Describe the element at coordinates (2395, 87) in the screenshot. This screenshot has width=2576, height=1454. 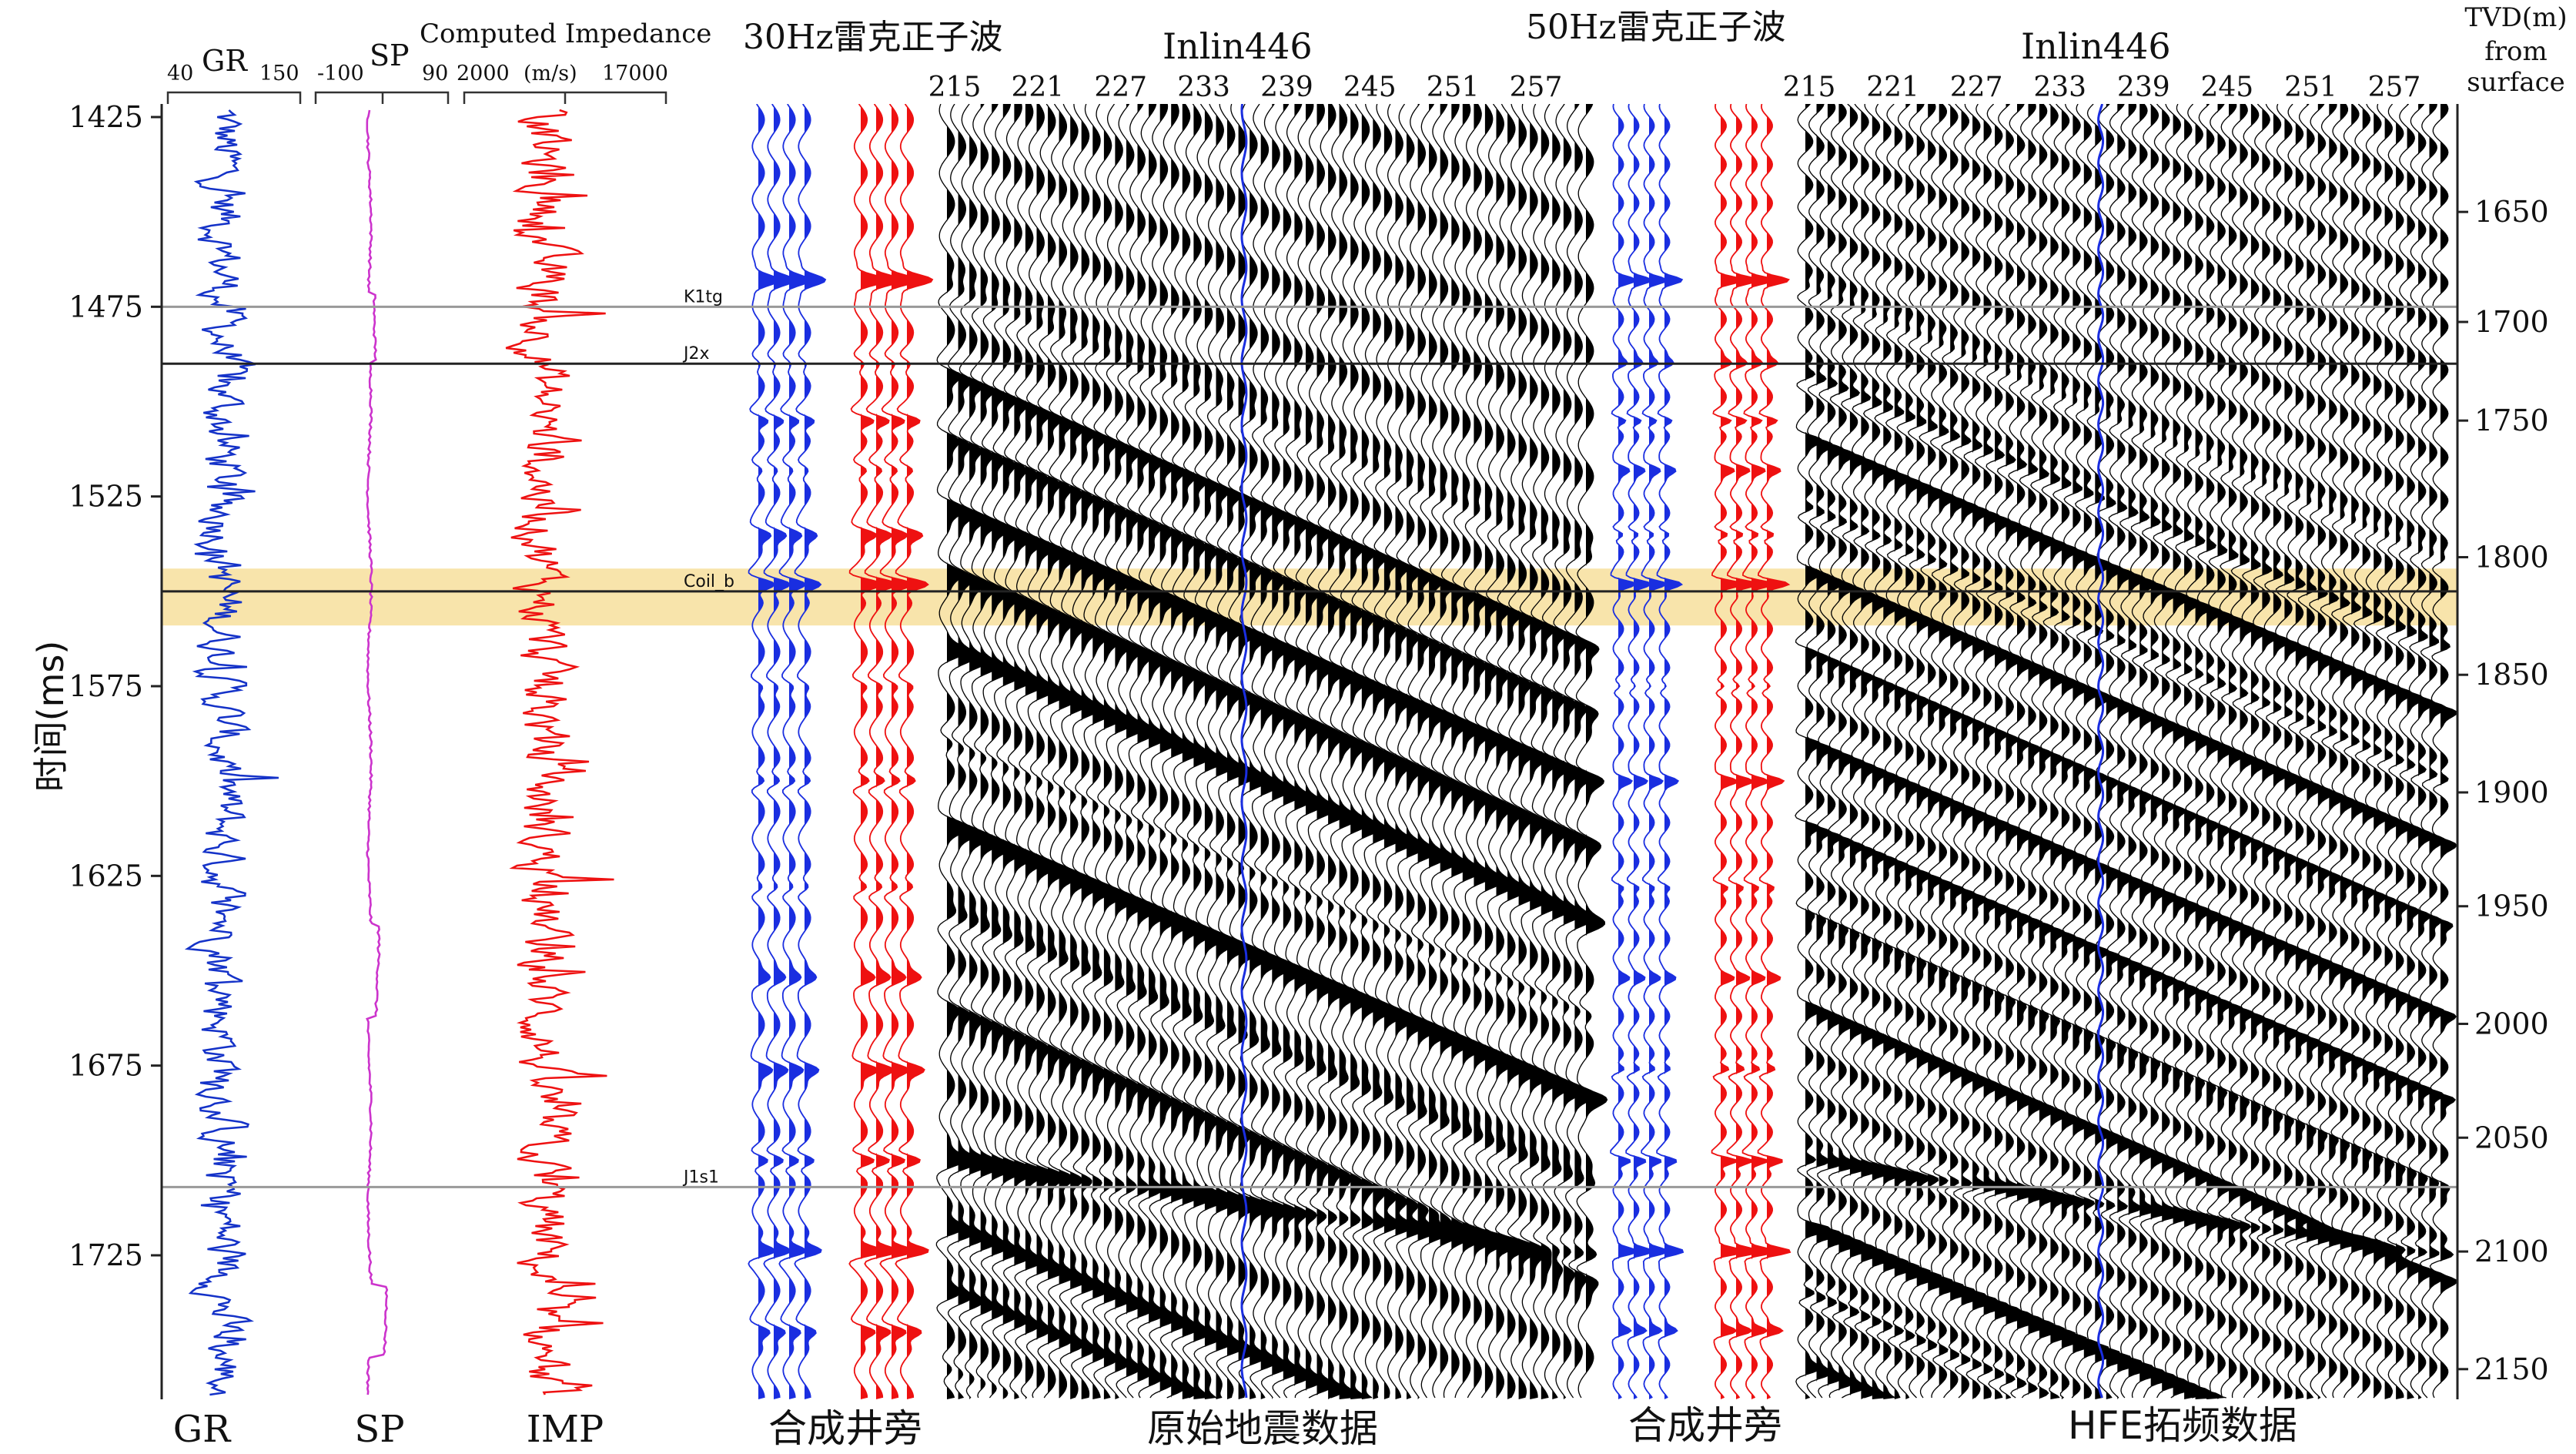
I see `trace-tick-label: 257` at that location.